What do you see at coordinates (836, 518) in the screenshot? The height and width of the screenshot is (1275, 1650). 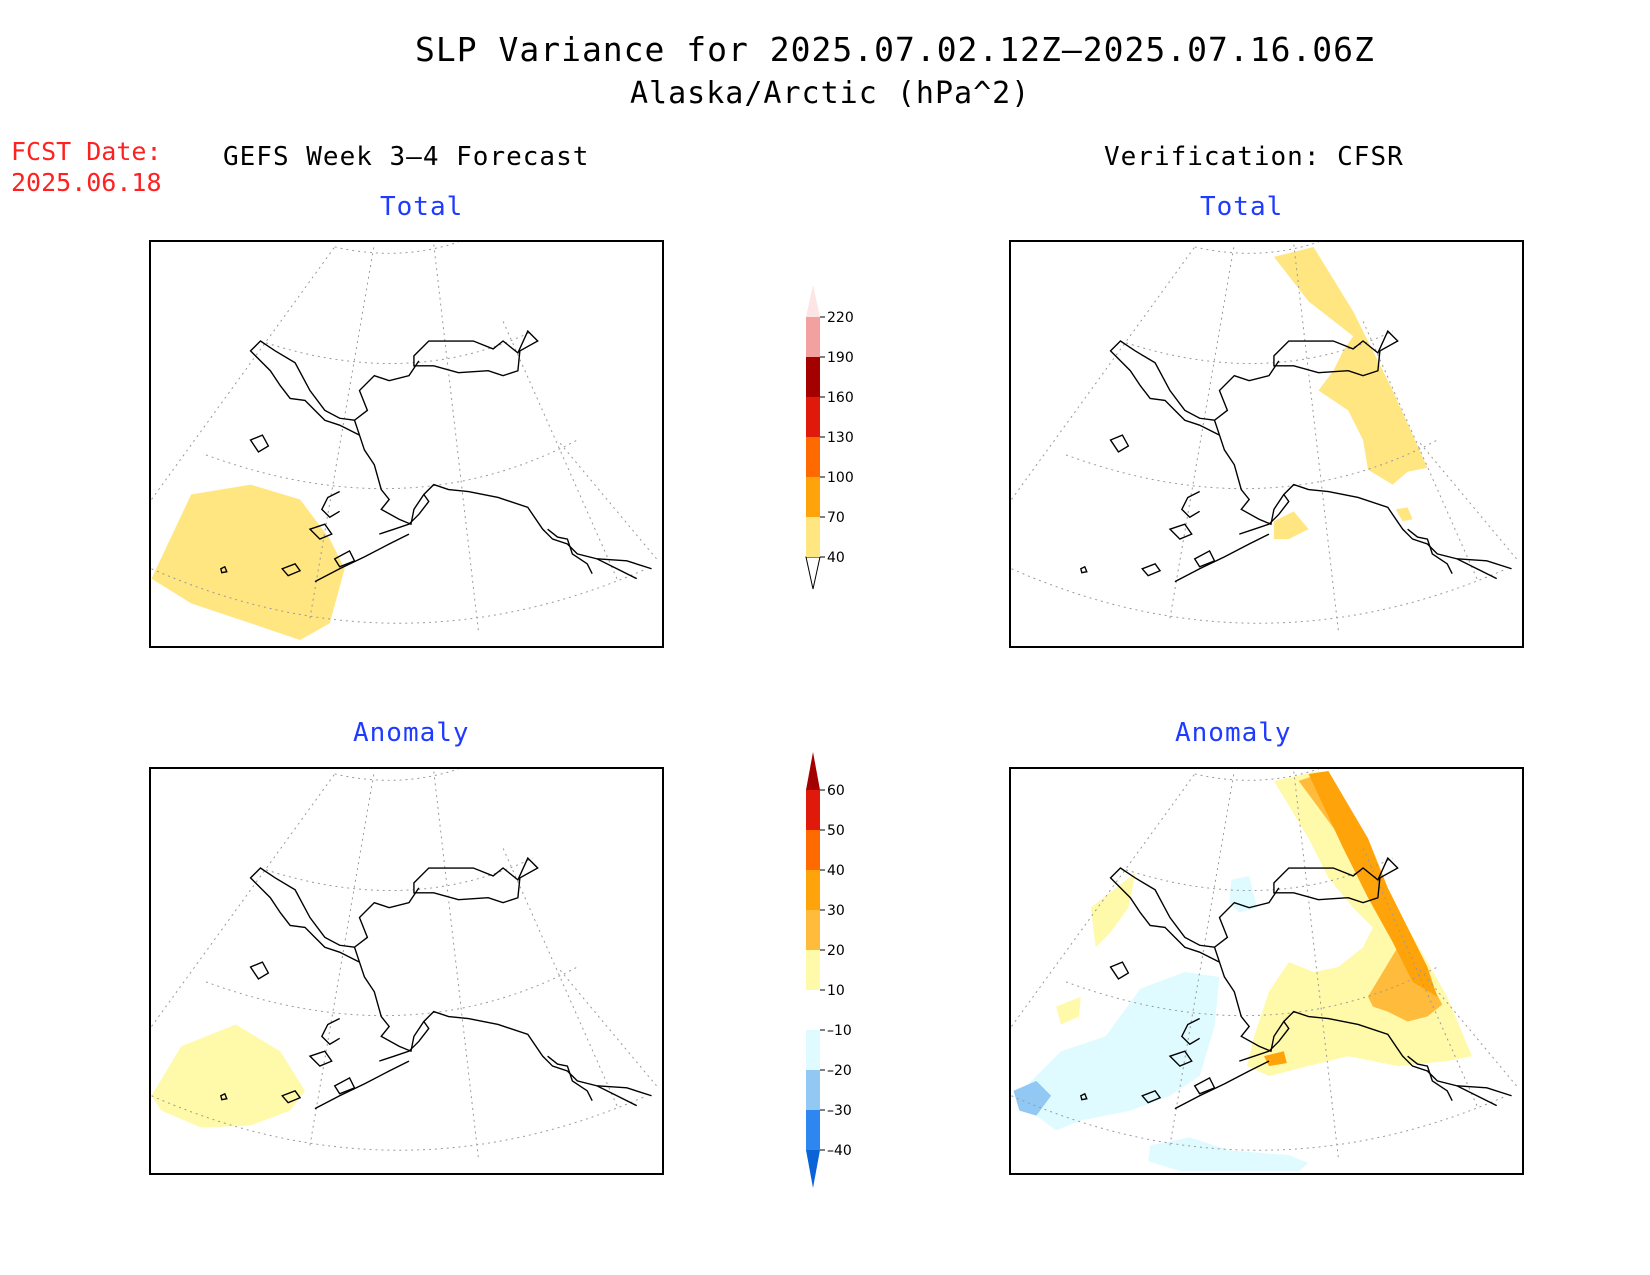 I see `total-colorbar-tick-label: 70` at bounding box center [836, 518].